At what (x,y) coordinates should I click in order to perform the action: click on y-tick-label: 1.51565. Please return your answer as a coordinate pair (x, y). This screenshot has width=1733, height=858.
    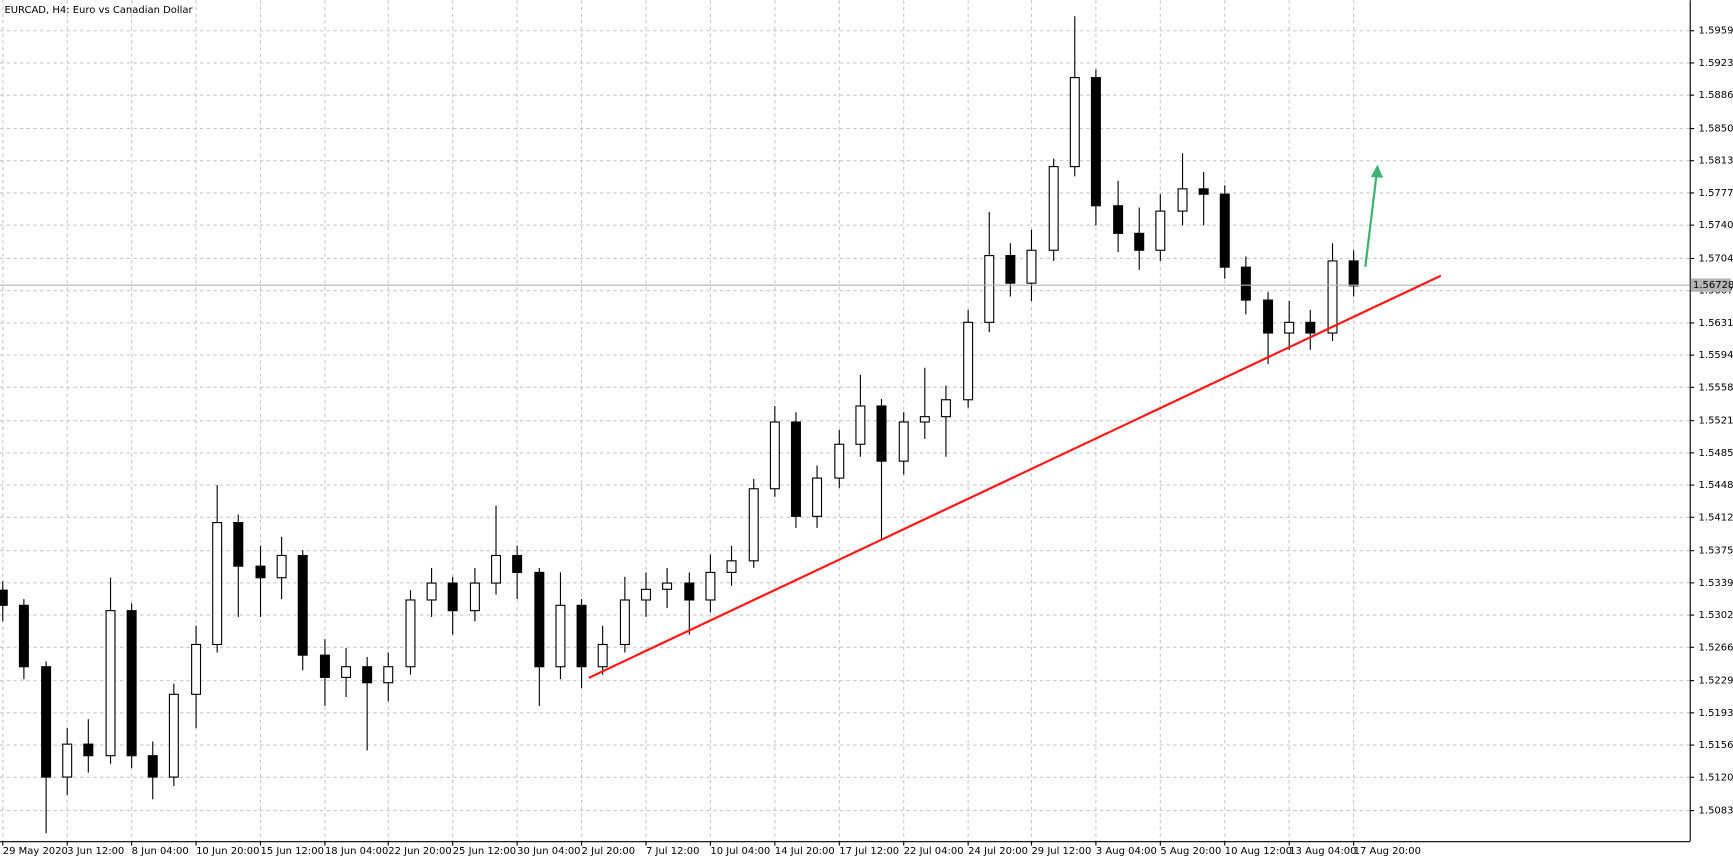
    Looking at the image, I should click on (1716, 745).